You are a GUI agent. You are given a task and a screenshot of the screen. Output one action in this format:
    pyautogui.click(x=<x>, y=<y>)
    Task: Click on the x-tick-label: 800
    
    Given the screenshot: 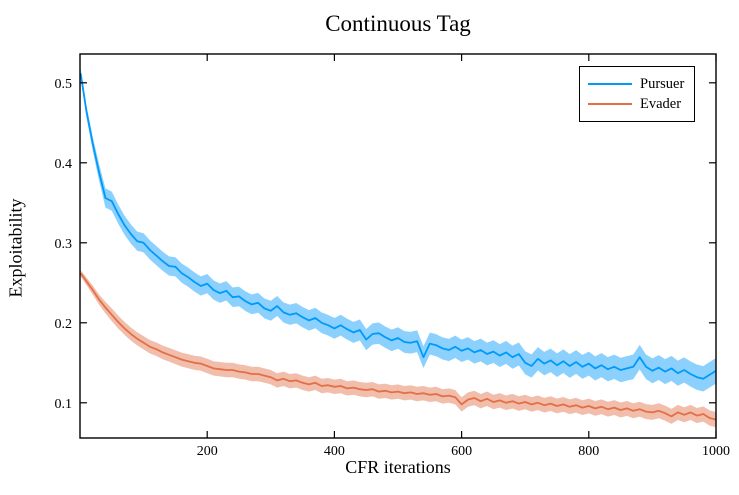 What is the action you would take?
    pyautogui.click(x=588, y=451)
    